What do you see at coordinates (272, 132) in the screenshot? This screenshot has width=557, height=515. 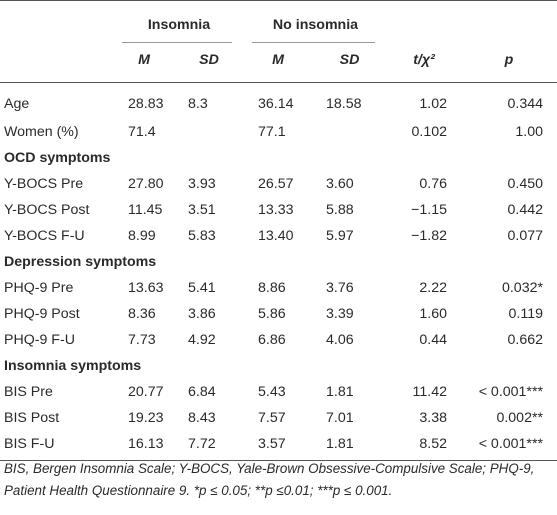 I see `no-insomnia-mean-cell: 77.1` at bounding box center [272, 132].